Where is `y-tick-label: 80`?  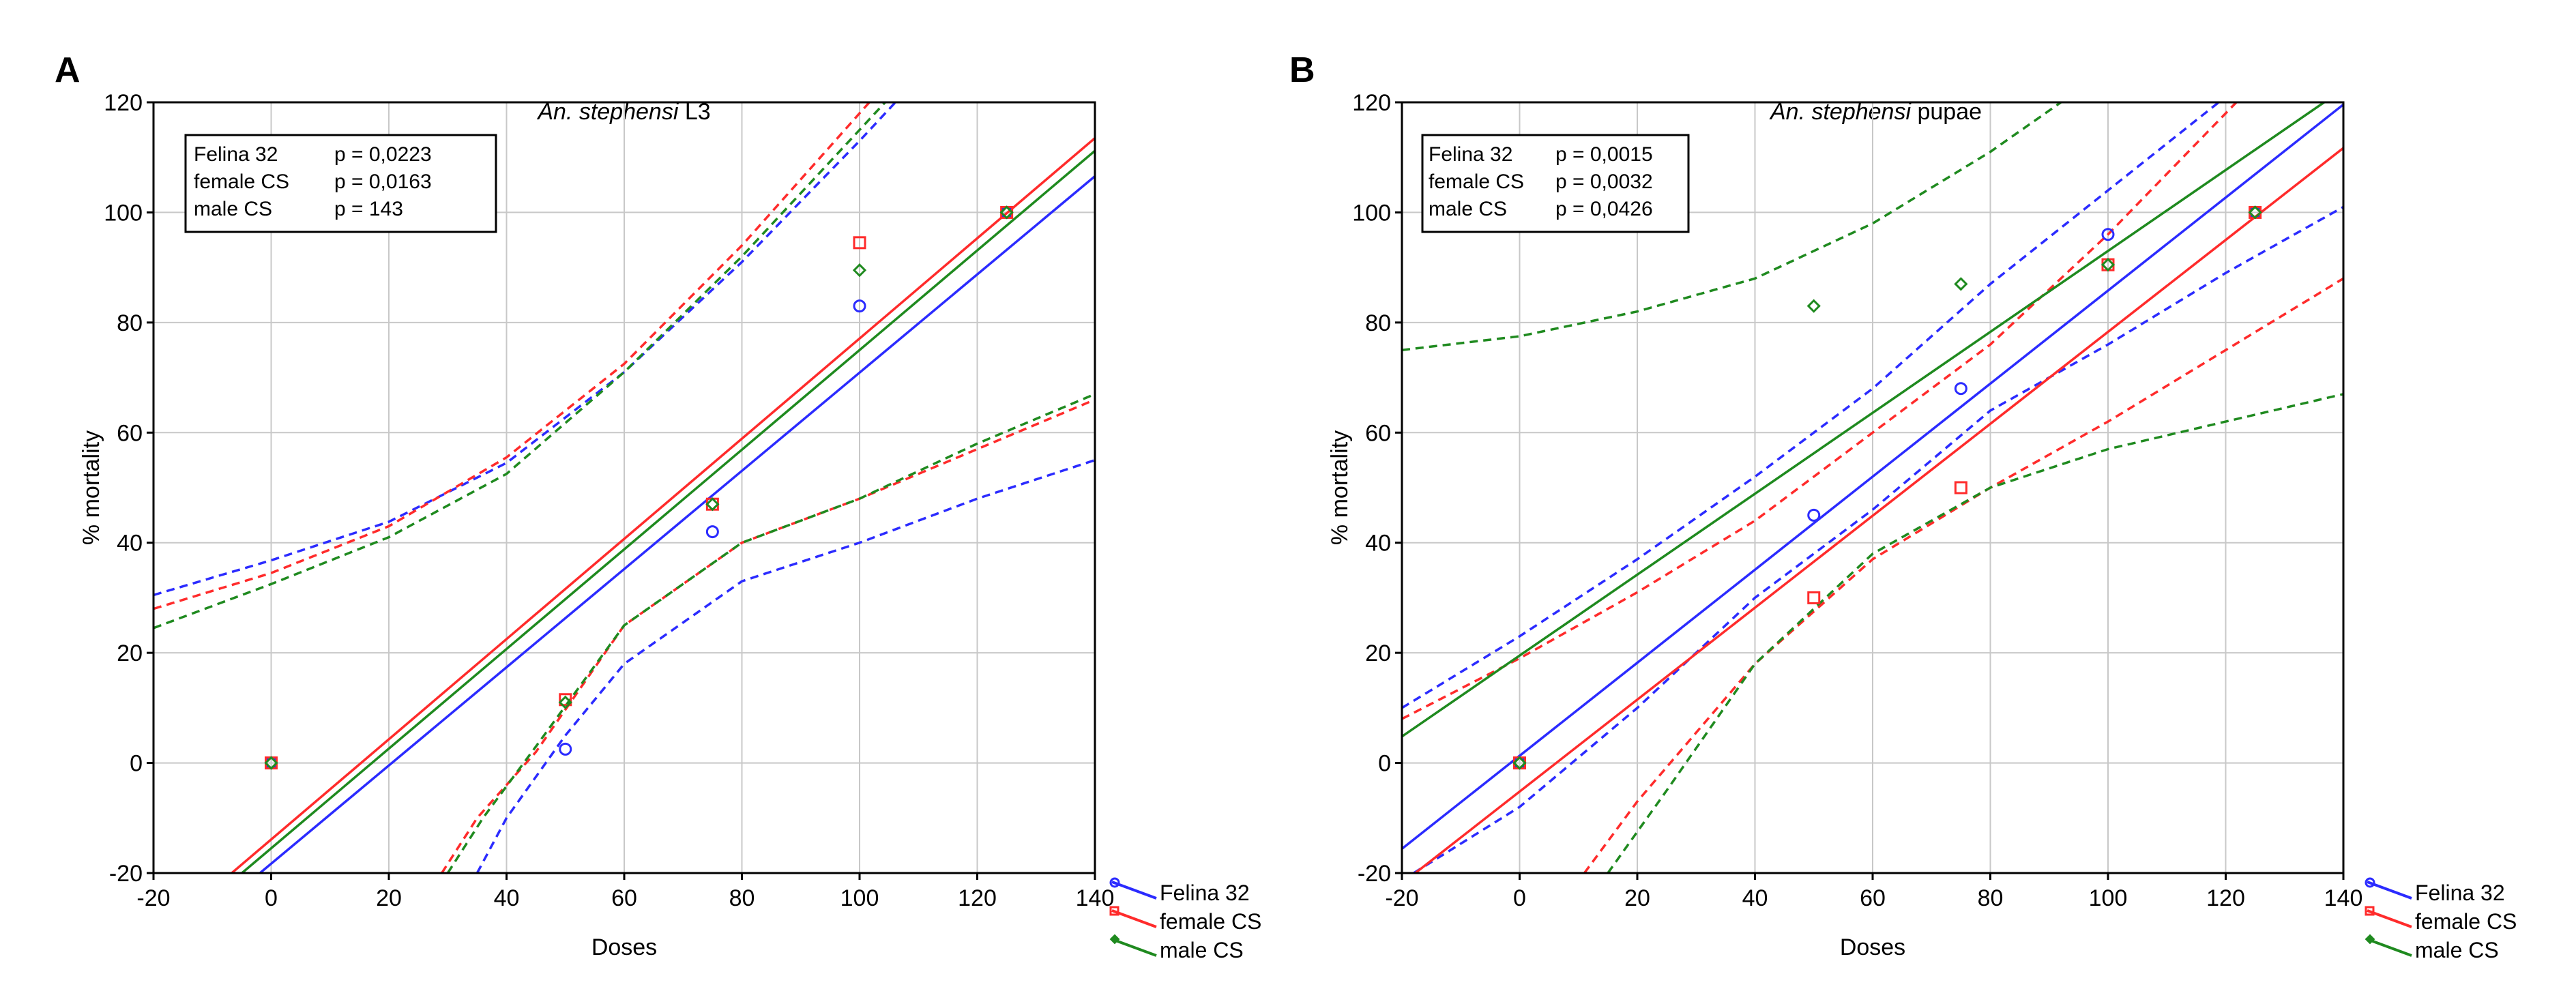
y-tick-label: 80 is located at coordinates (1378, 323).